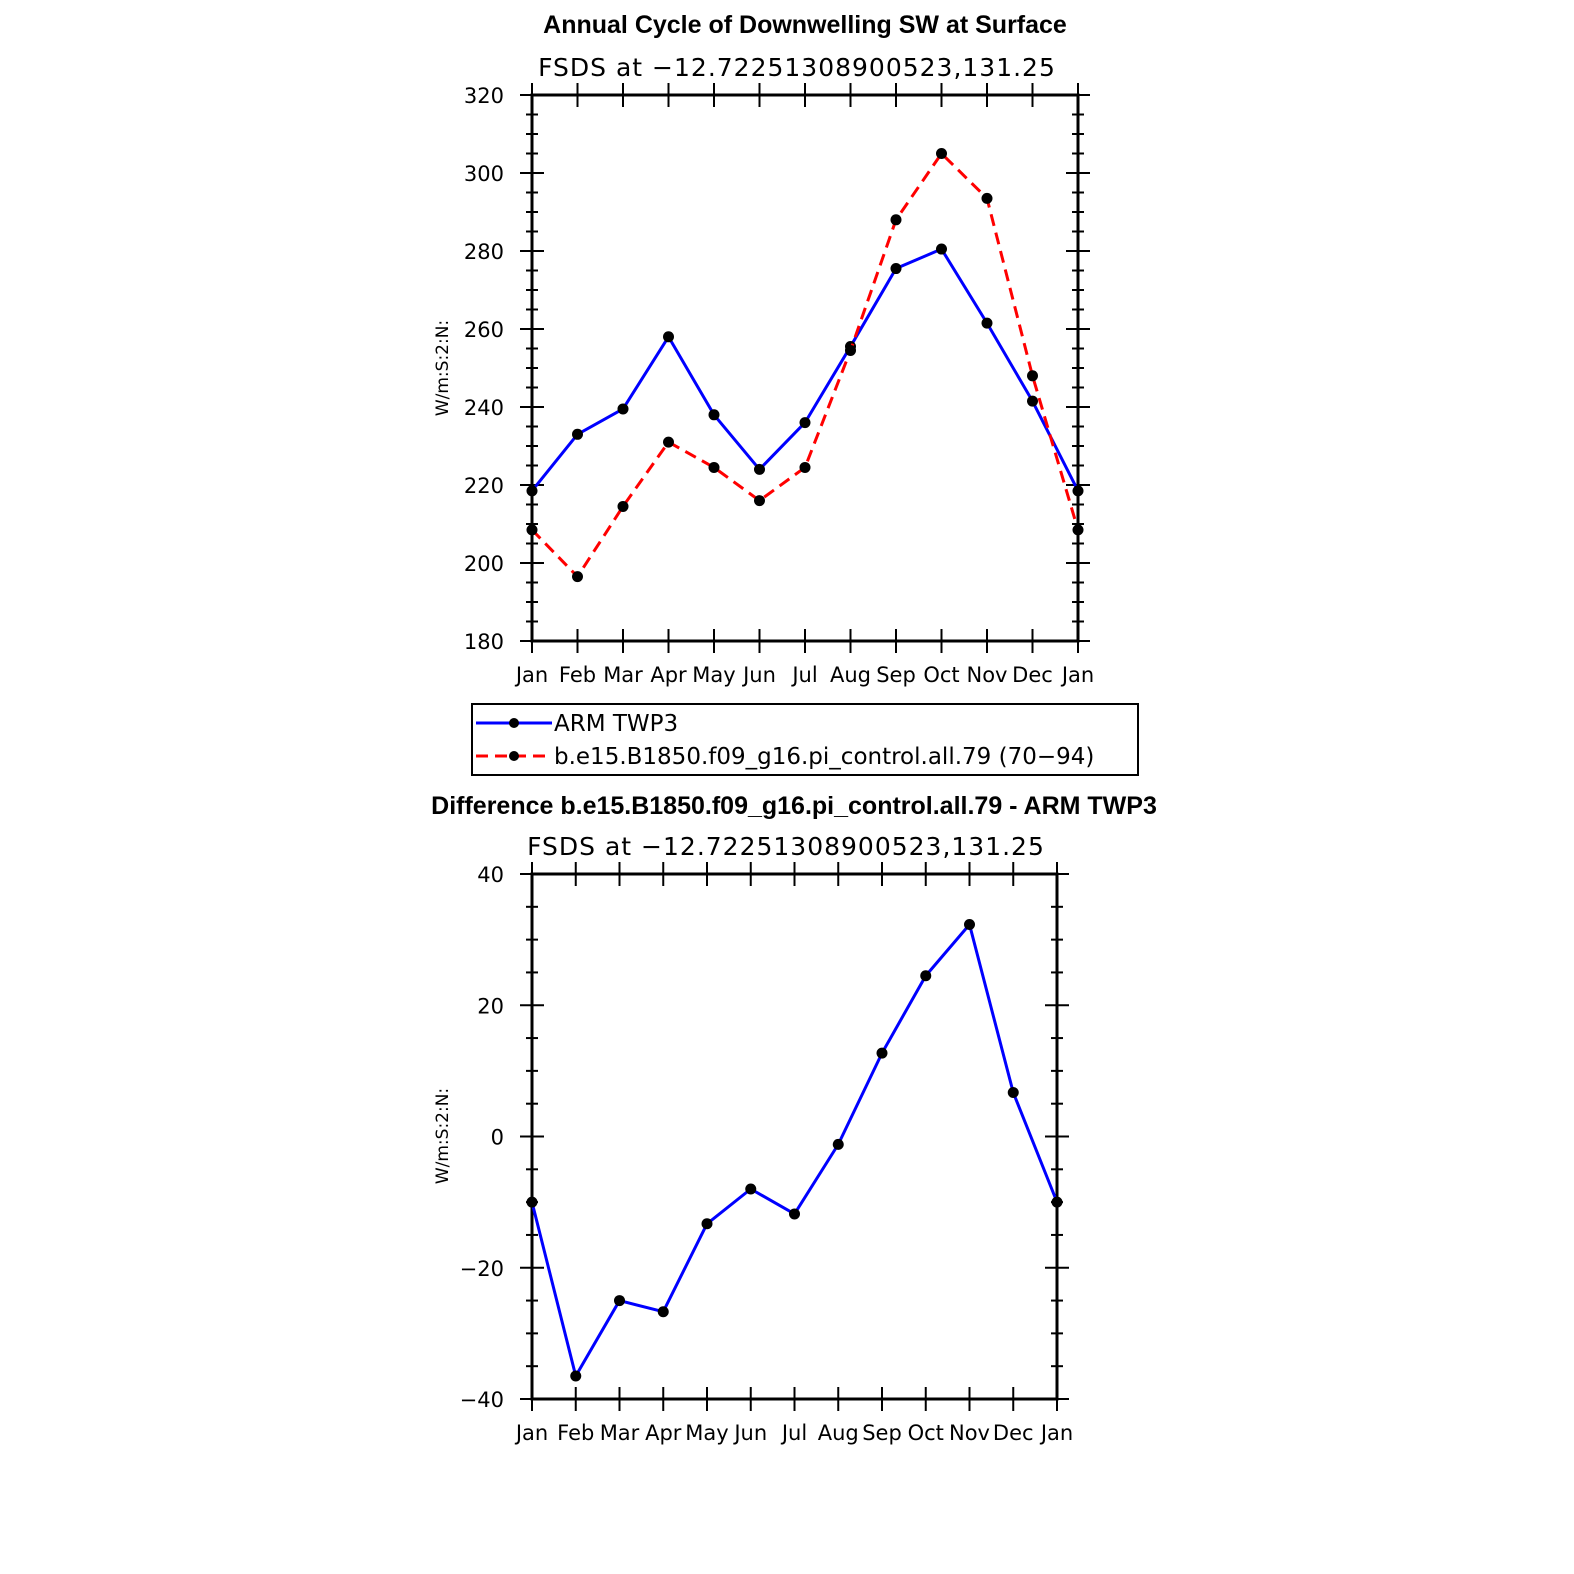  I want to click on y-tick-label: −20, so click(482, 1269).